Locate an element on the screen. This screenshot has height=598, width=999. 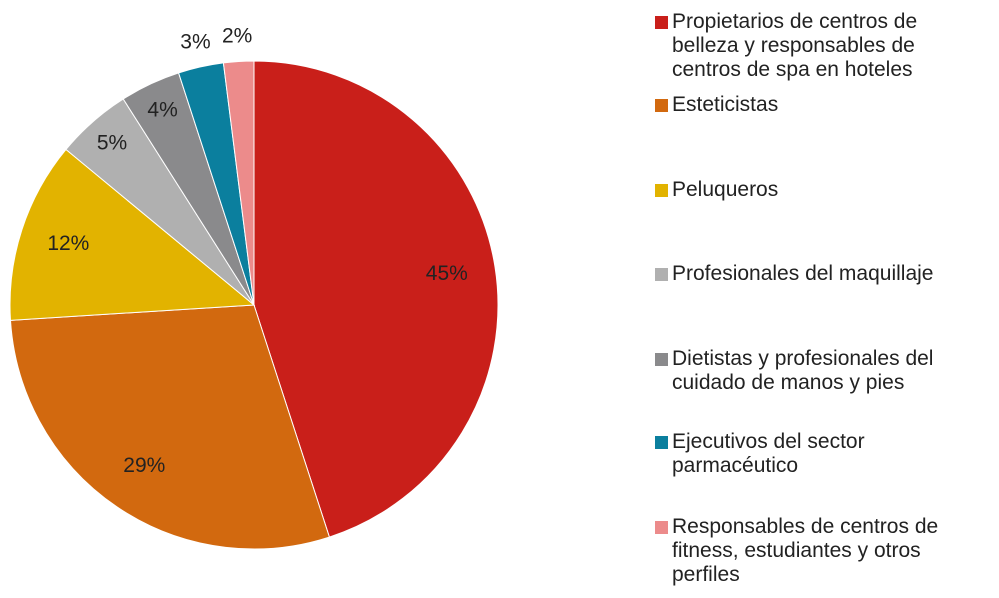
data-label: 3% is located at coordinates (195, 42).